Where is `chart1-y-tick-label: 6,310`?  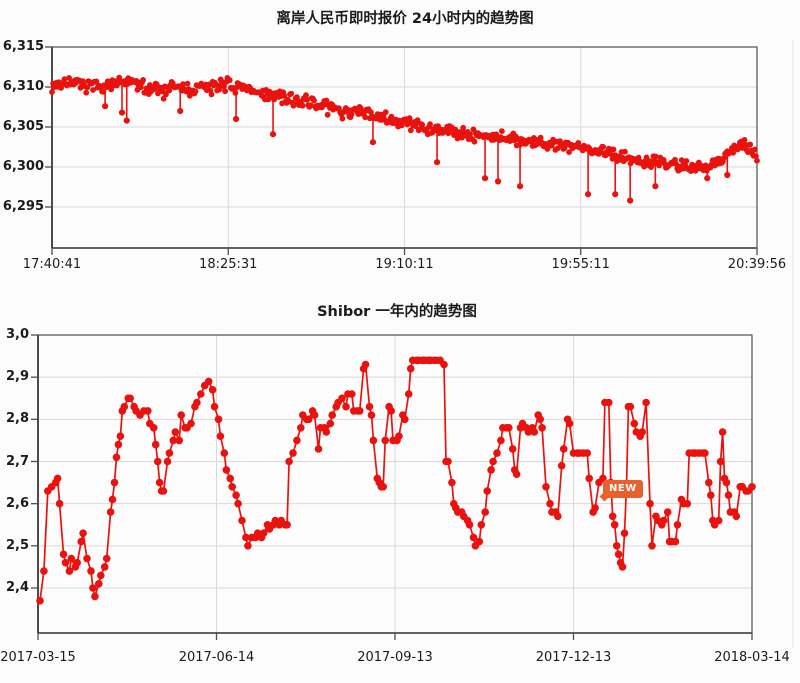
chart1-y-tick-label: 6,310 is located at coordinates (23, 86).